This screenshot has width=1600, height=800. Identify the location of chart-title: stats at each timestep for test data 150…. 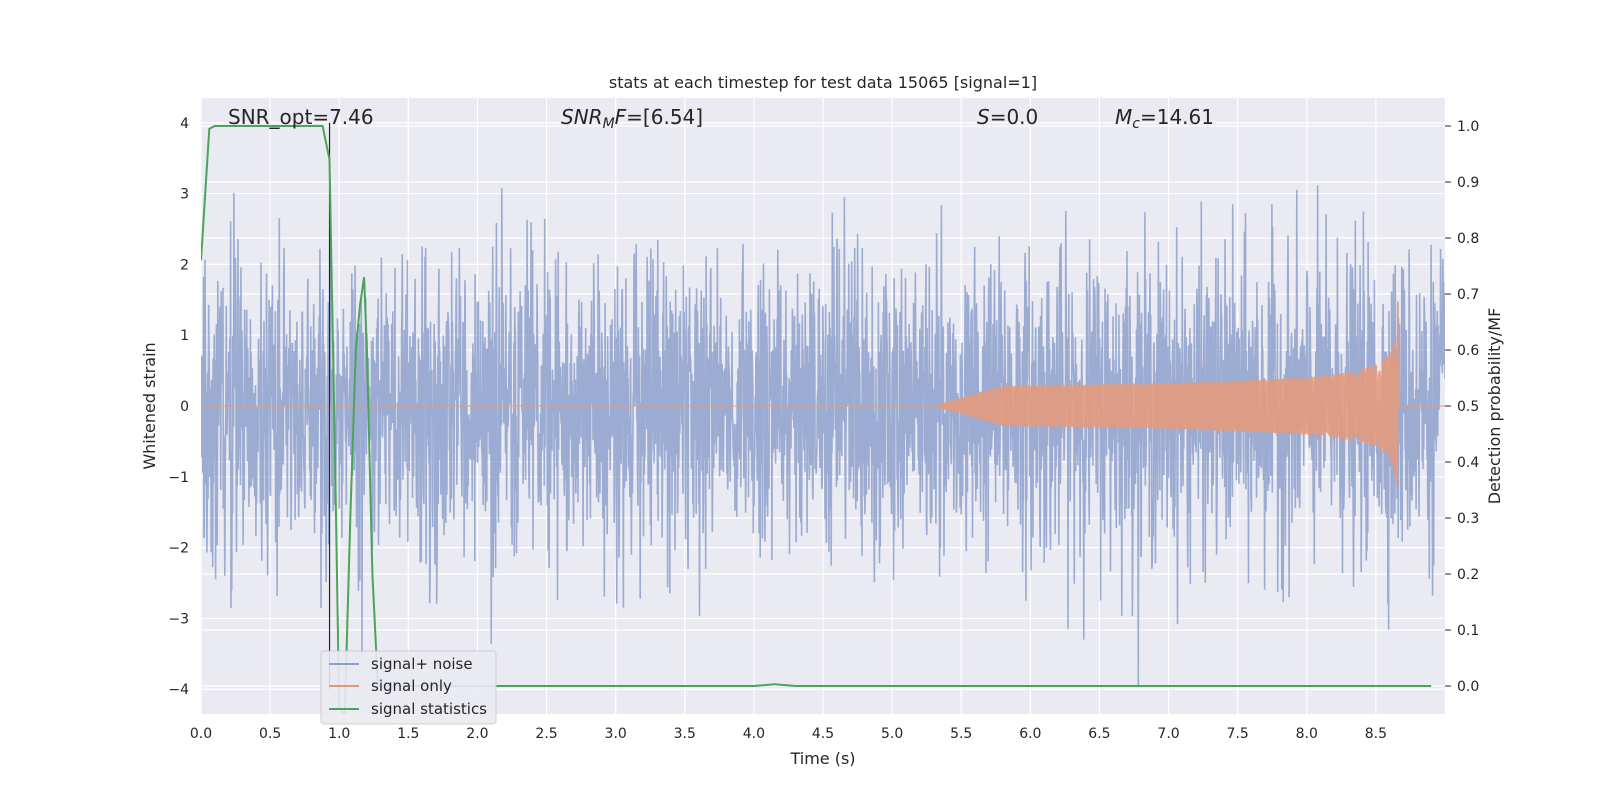
(823, 82).